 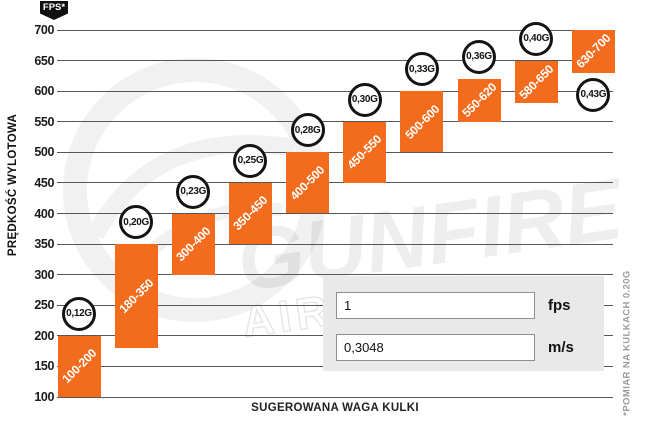 I want to click on y-tick-label-250: 250, so click(x=44, y=305).